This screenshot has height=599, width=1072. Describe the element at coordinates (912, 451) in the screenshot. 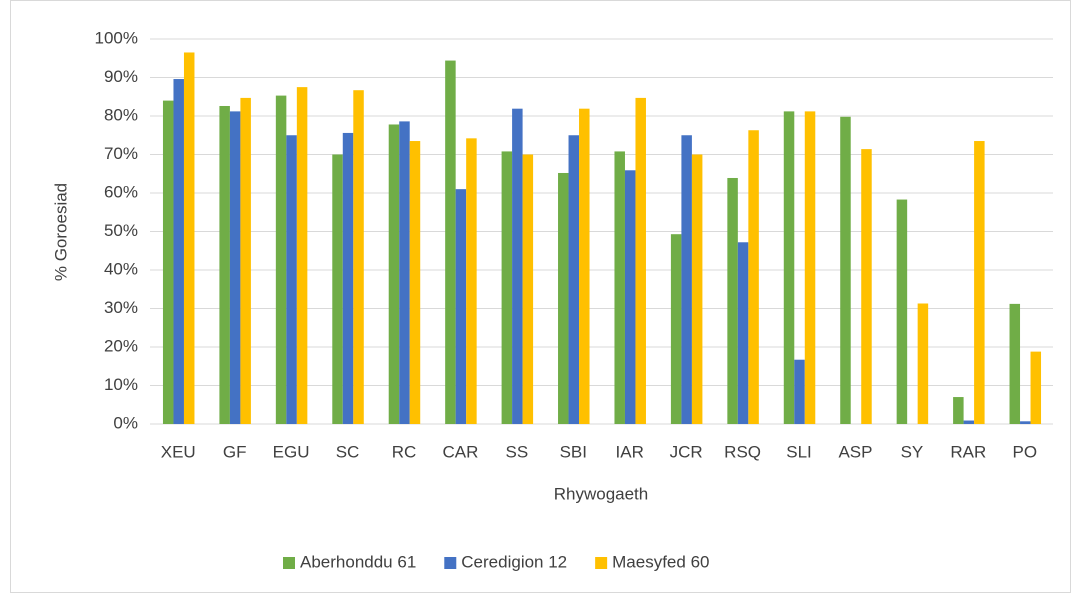

I see `x-tick-label: SY` at that location.